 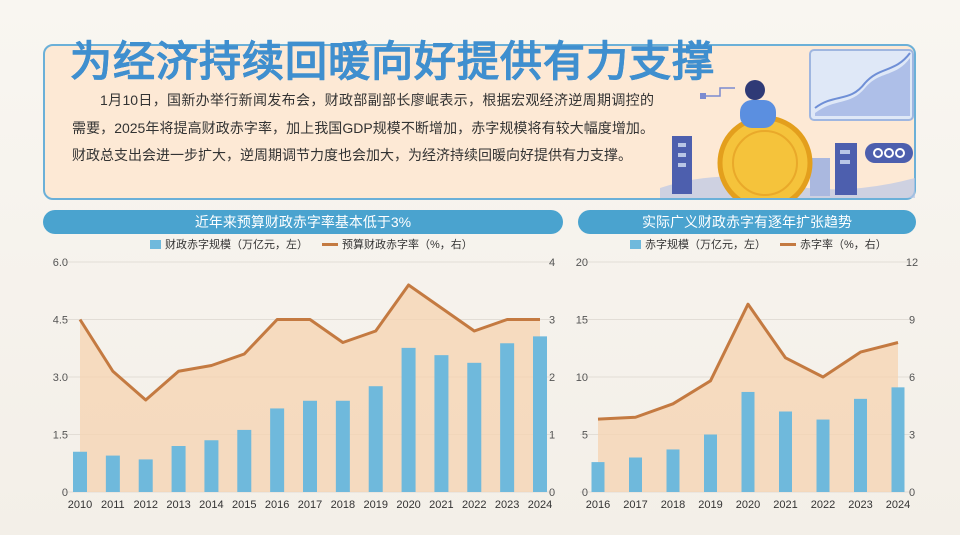 What do you see at coordinates (846, 169) in the screenshot?
I see `building-icon` at bounding box center [846, 169].